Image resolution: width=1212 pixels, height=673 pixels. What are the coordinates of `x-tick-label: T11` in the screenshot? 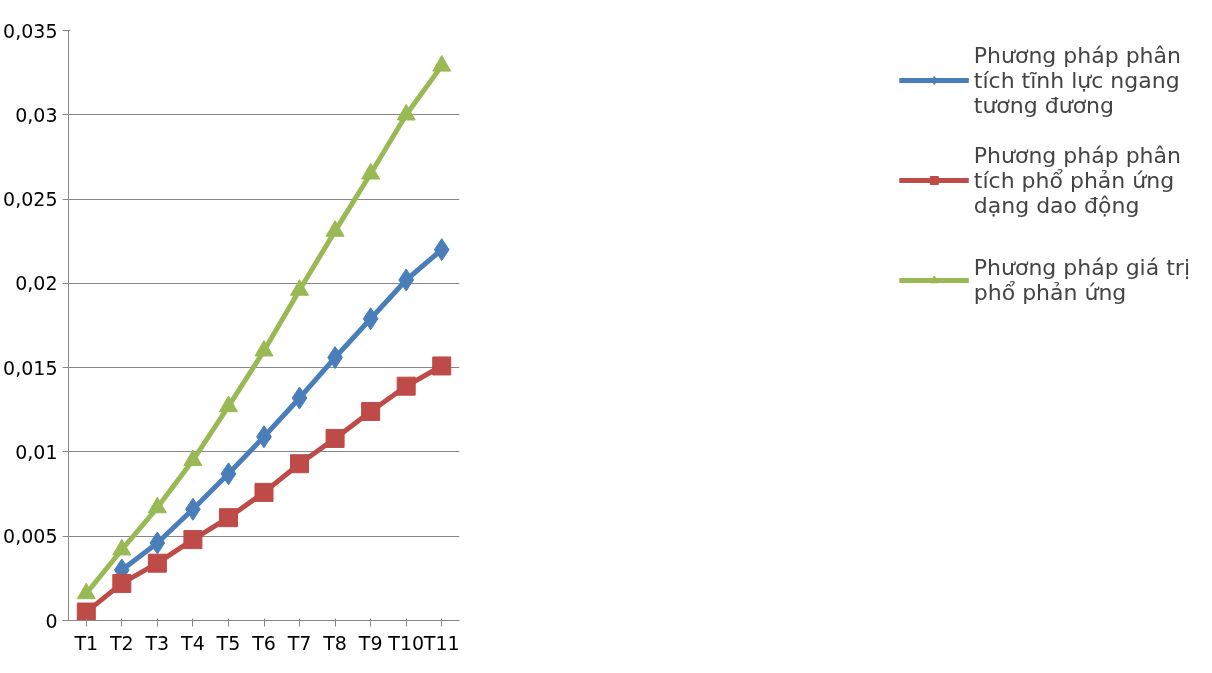 It's located at (441, 642).